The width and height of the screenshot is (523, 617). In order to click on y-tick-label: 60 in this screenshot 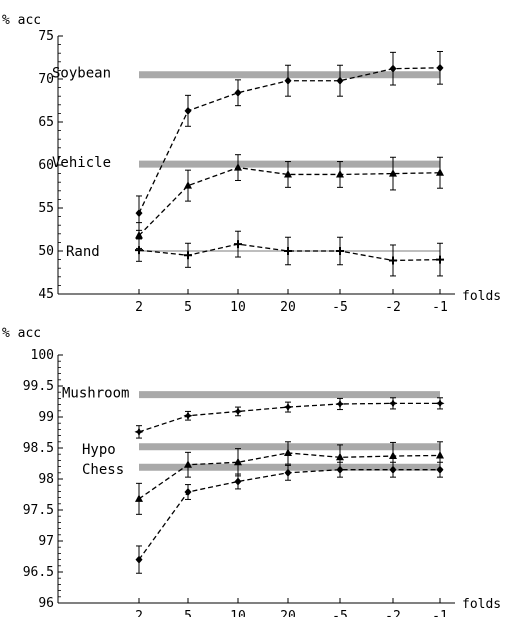, I will do `click(46, 165)`.